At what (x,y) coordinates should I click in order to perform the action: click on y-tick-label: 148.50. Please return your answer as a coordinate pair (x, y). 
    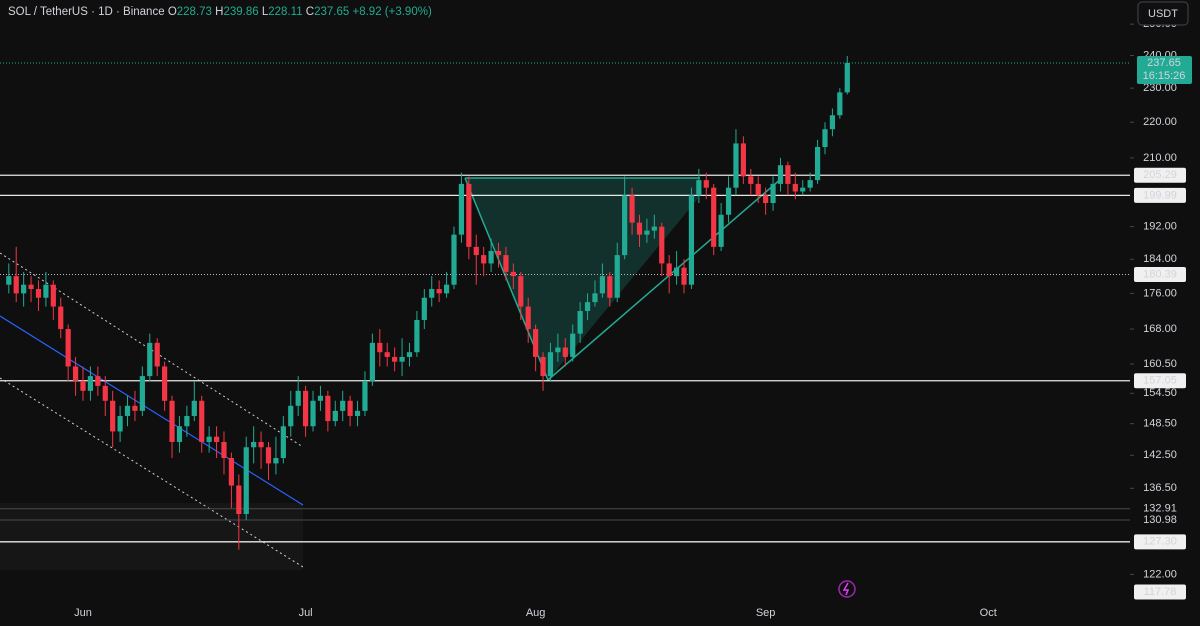
    Looking at the image, I should click on (1160, 424).